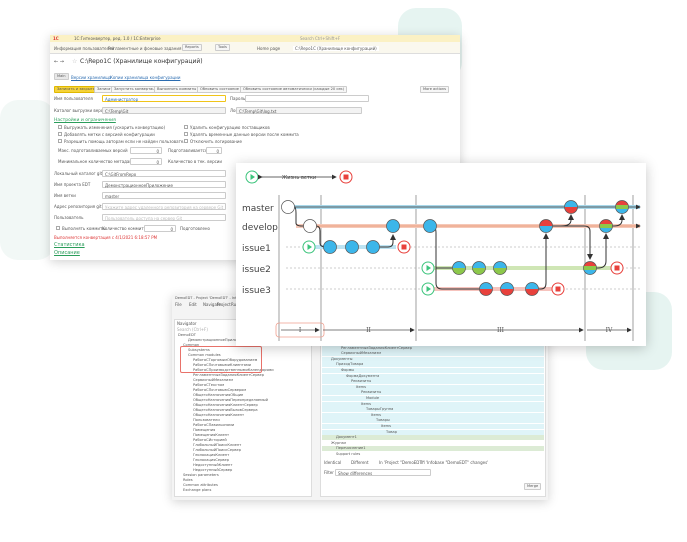  I want to click on stats-link: Статистика, so click(69, 245).